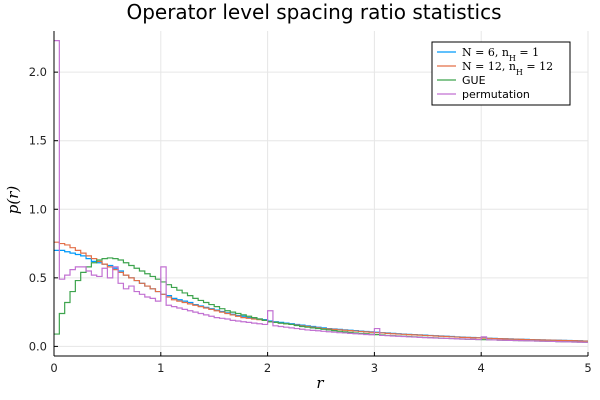 This screenshot has height=400, width=600. What do you see at coordinates (160, 368) in the screenshot?
I see `x-tick-label: 1` at bounding box center [160, 368].